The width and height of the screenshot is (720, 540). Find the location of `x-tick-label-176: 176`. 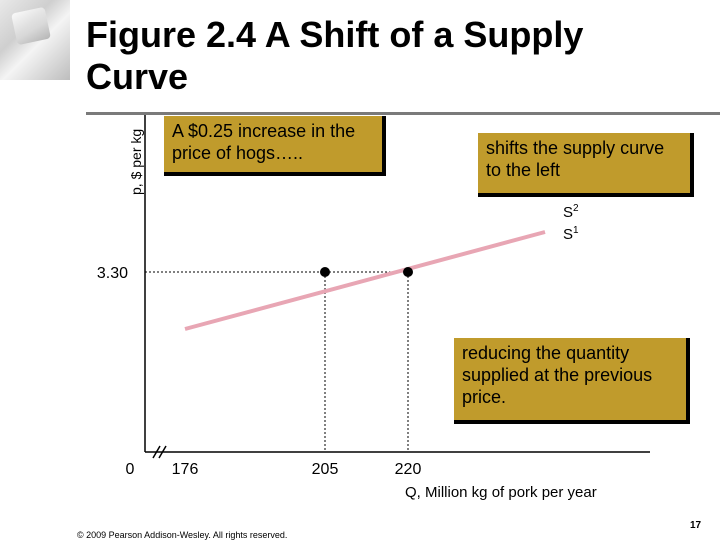

x-tick-label-176: 176 is located at coordinates (185, 469).